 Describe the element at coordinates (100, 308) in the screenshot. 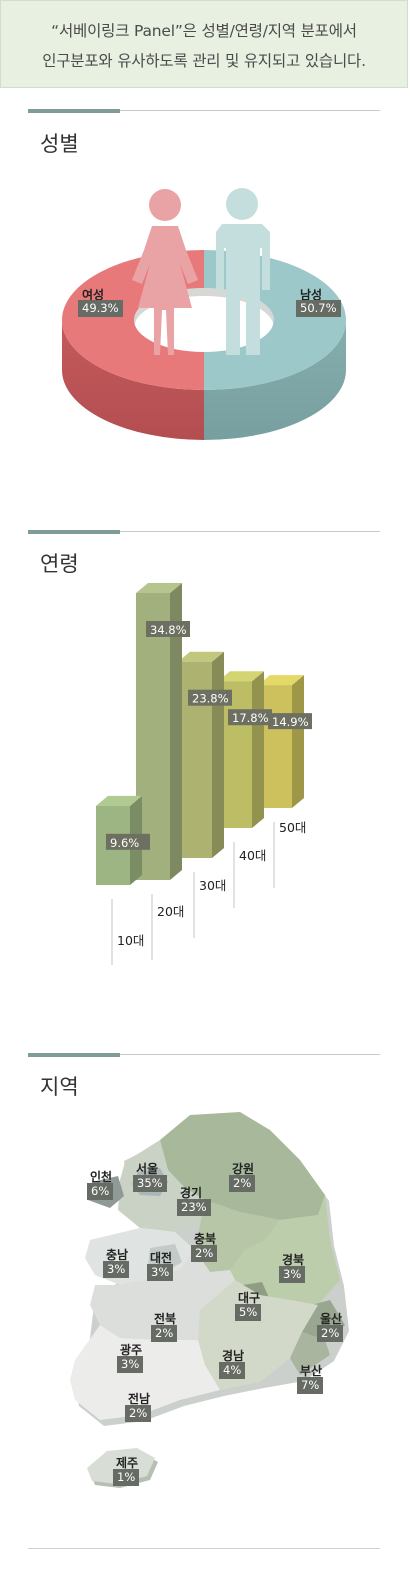

I see `female-value-badge: 49.3%` at that location.